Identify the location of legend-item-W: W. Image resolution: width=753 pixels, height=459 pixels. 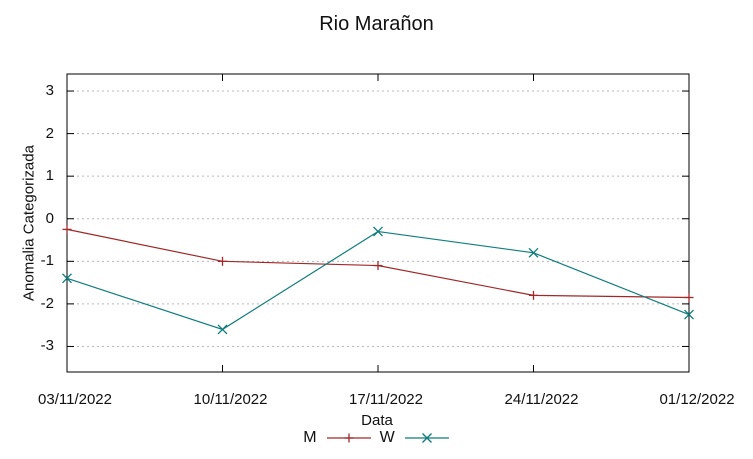
(415, 438).